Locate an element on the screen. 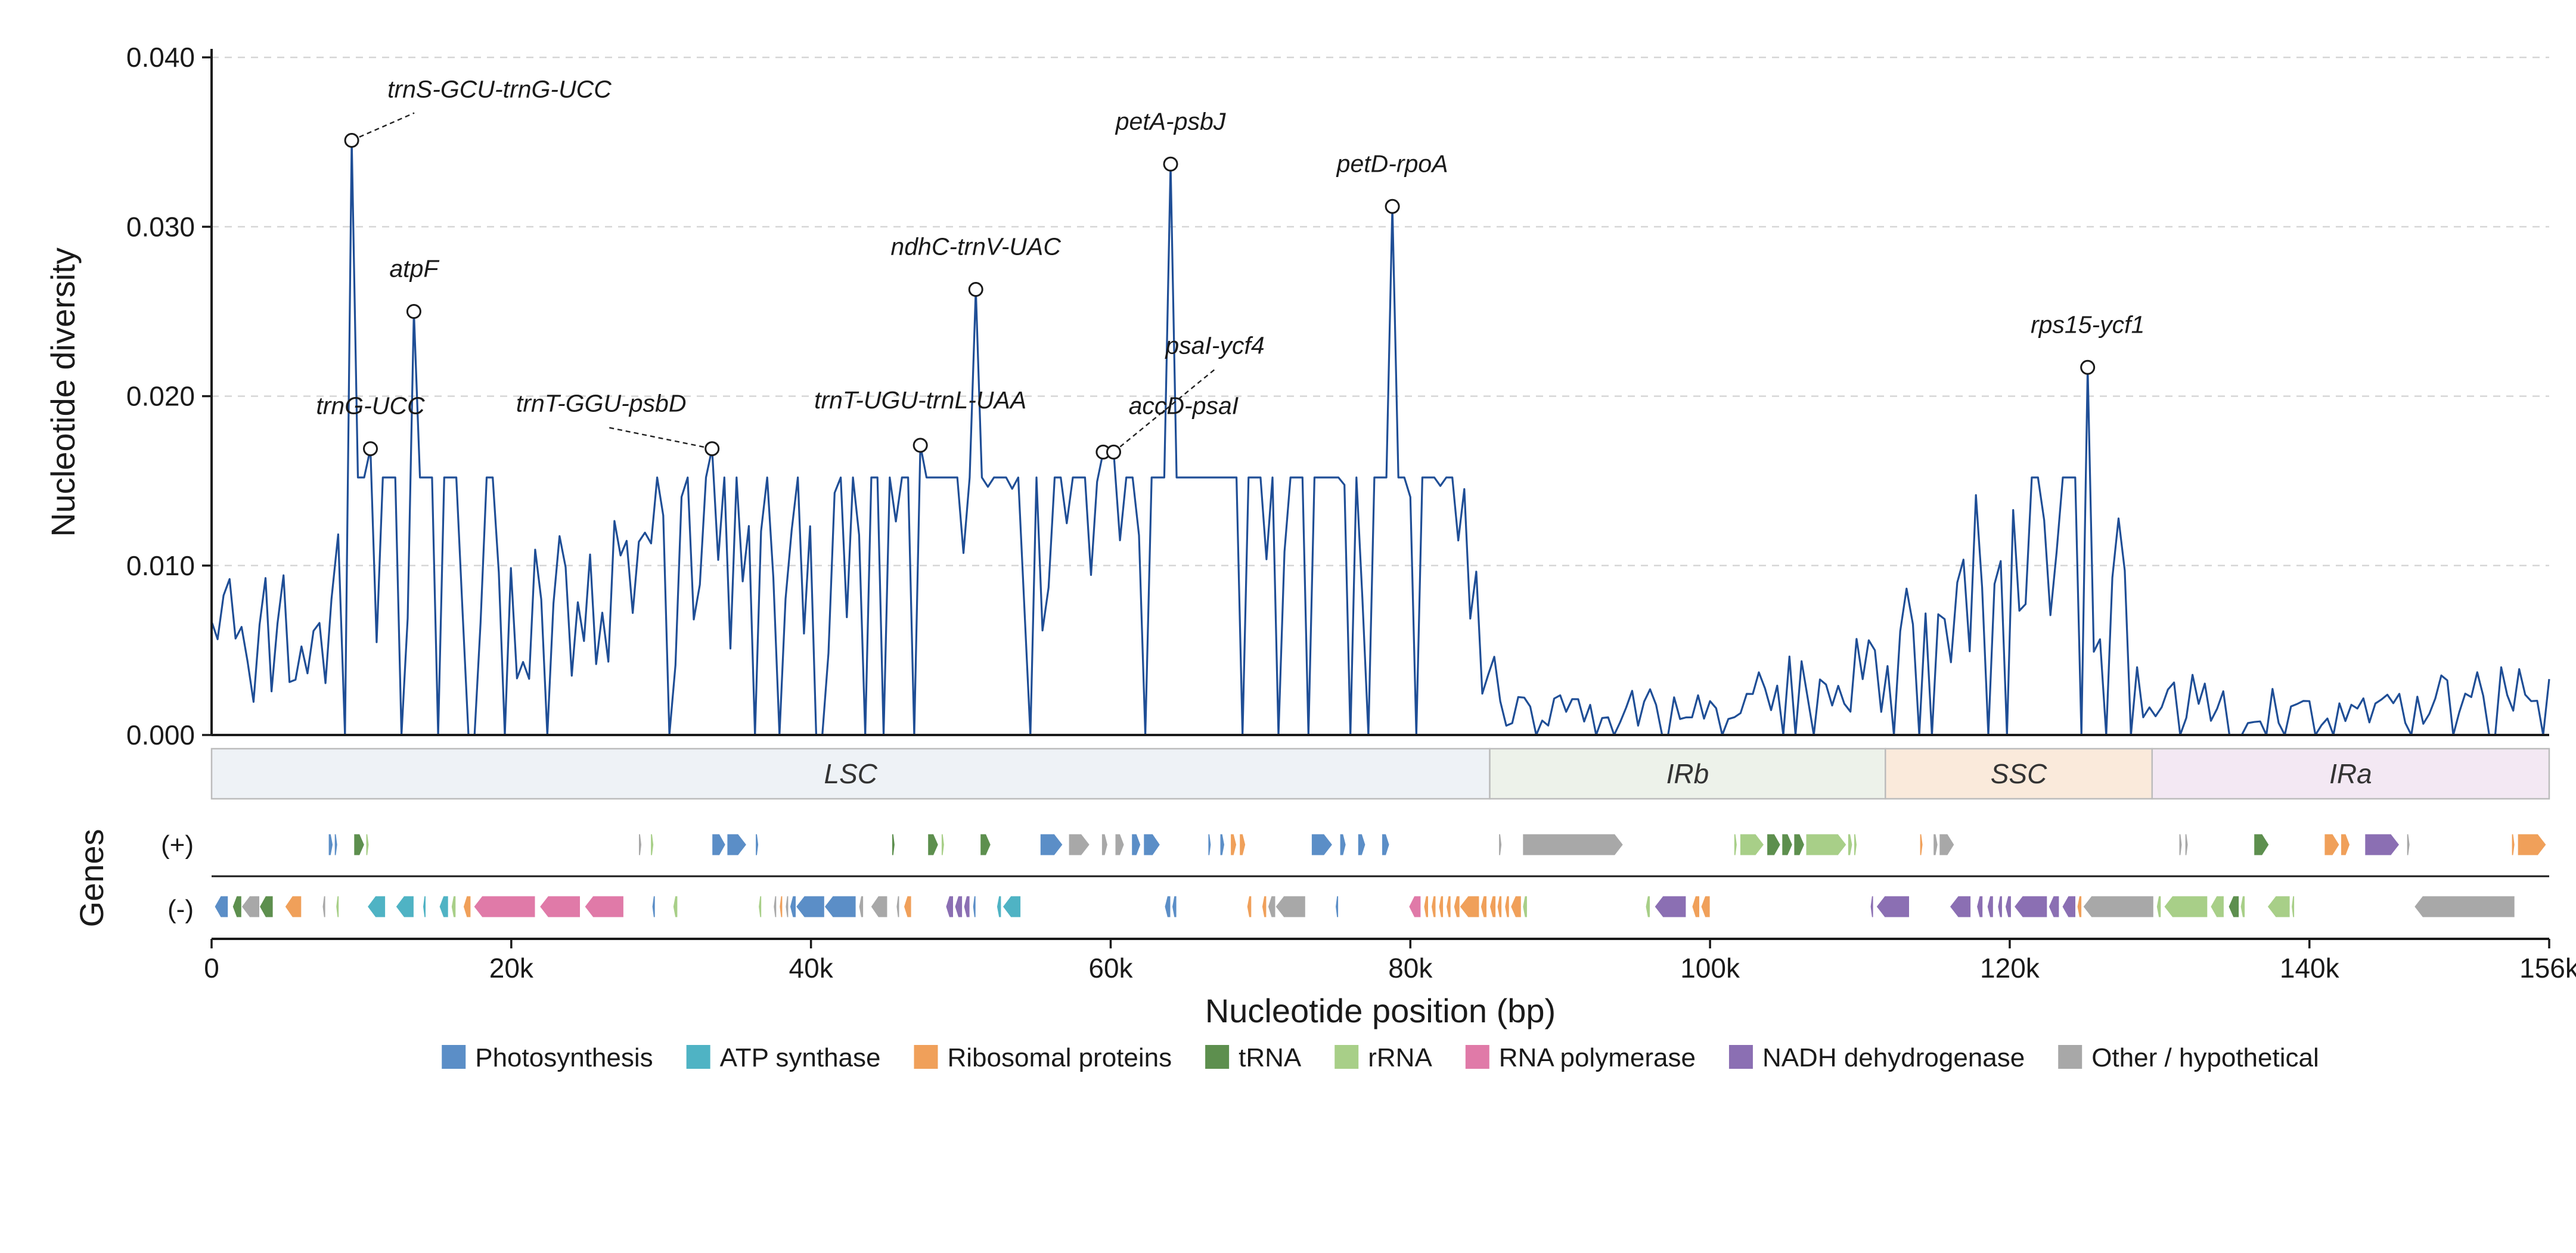 The image size is (2576, 1253). legend-label: RNA polymerase is located at coordinates (1598, 1057).